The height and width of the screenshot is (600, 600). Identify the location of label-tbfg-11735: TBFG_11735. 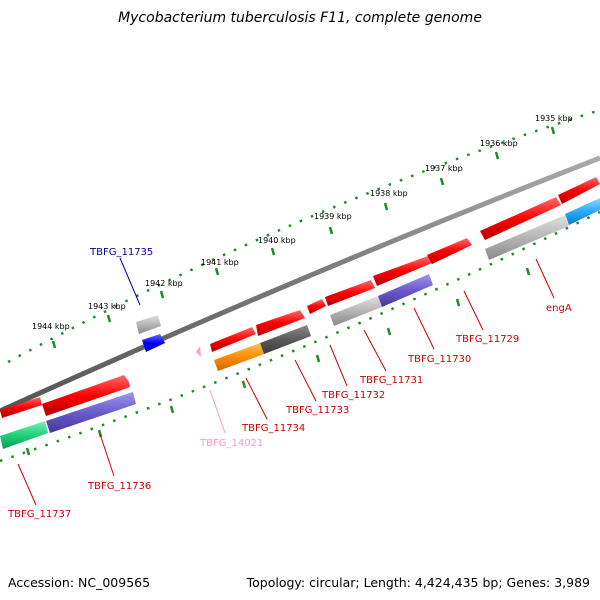
(121, 252).